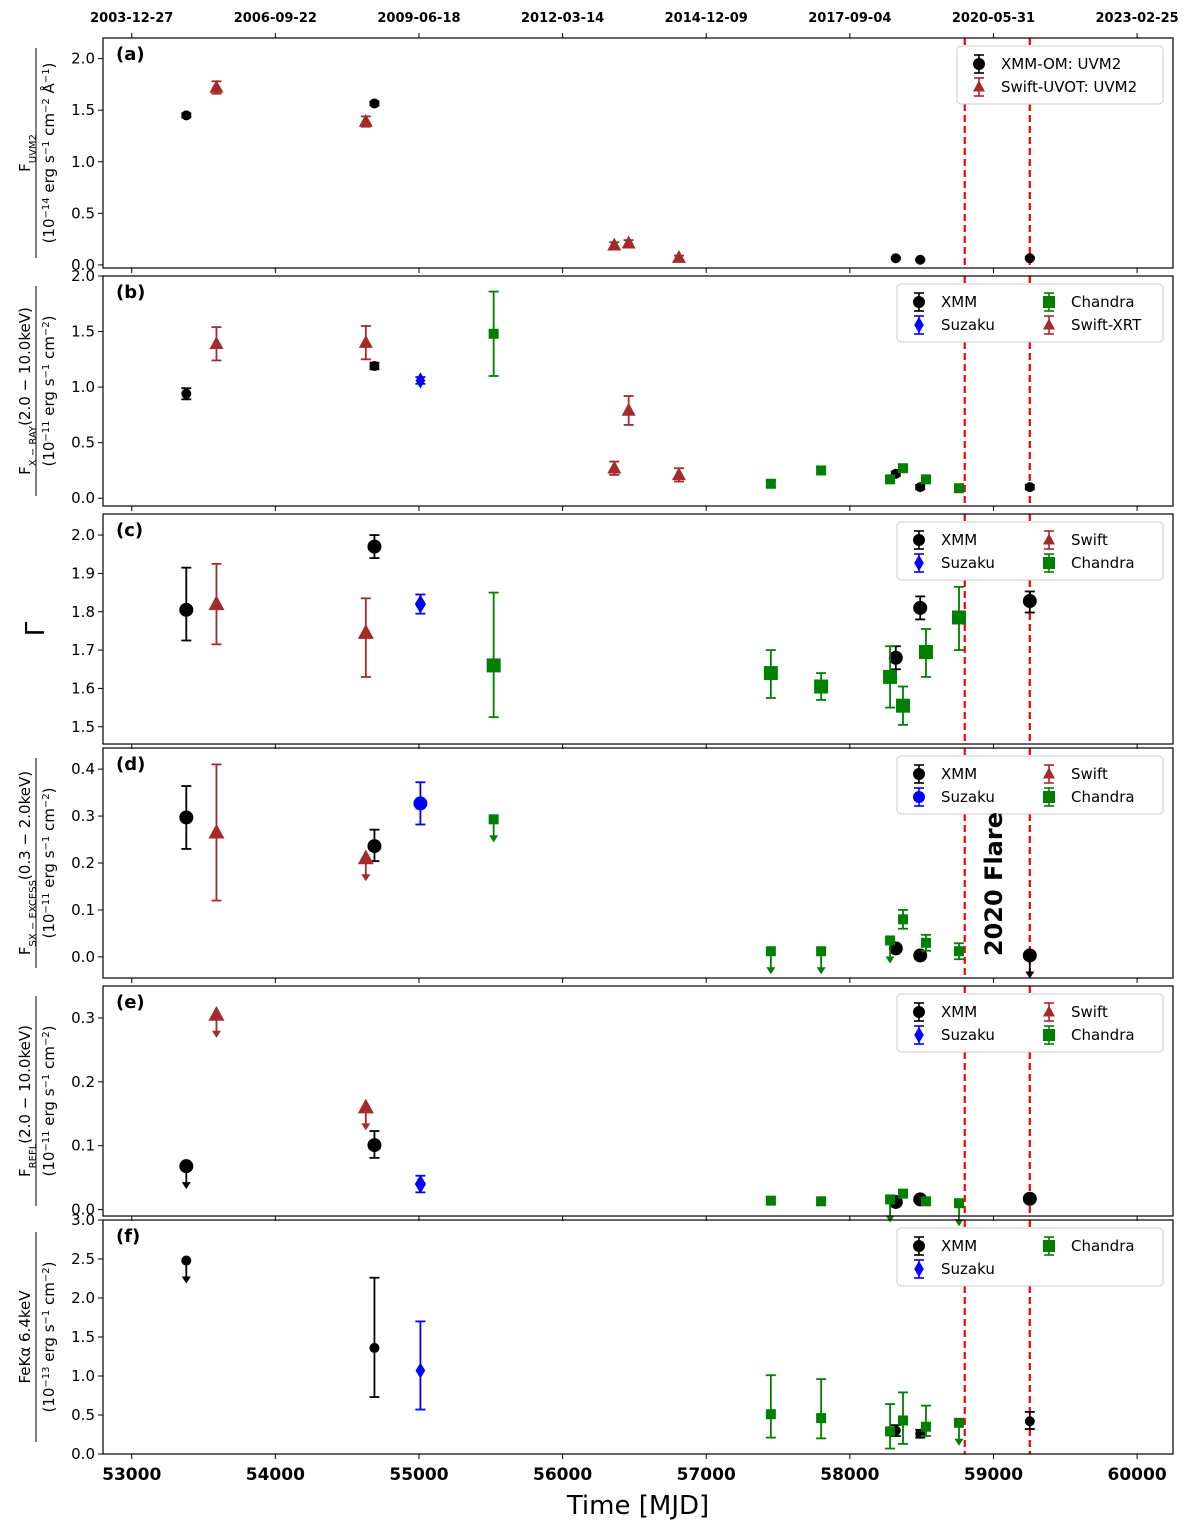 The height and width of the screenshot is (1530, 1200). I want to click on legend-label: Swift-XRT, so click(1106, 325).